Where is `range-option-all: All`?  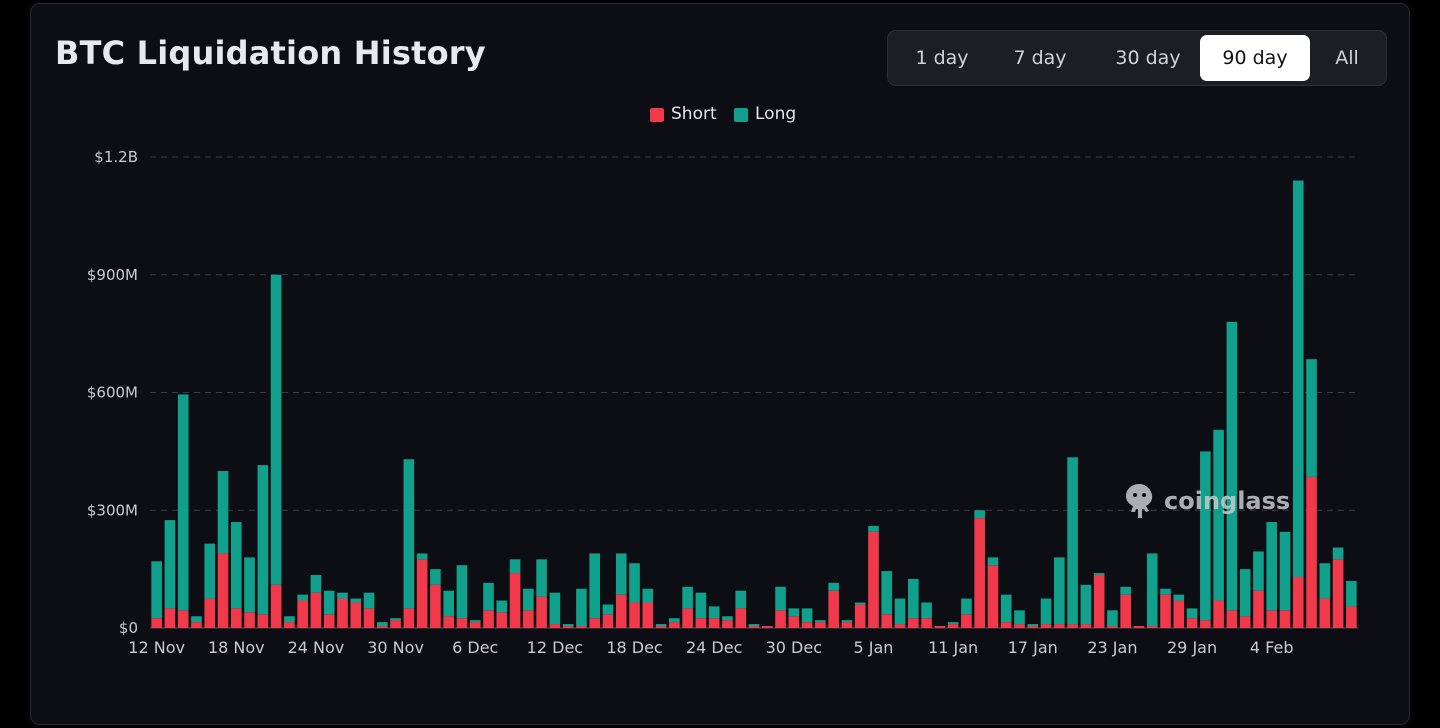
range-option-all: All is located at coordinates (1347, 58).